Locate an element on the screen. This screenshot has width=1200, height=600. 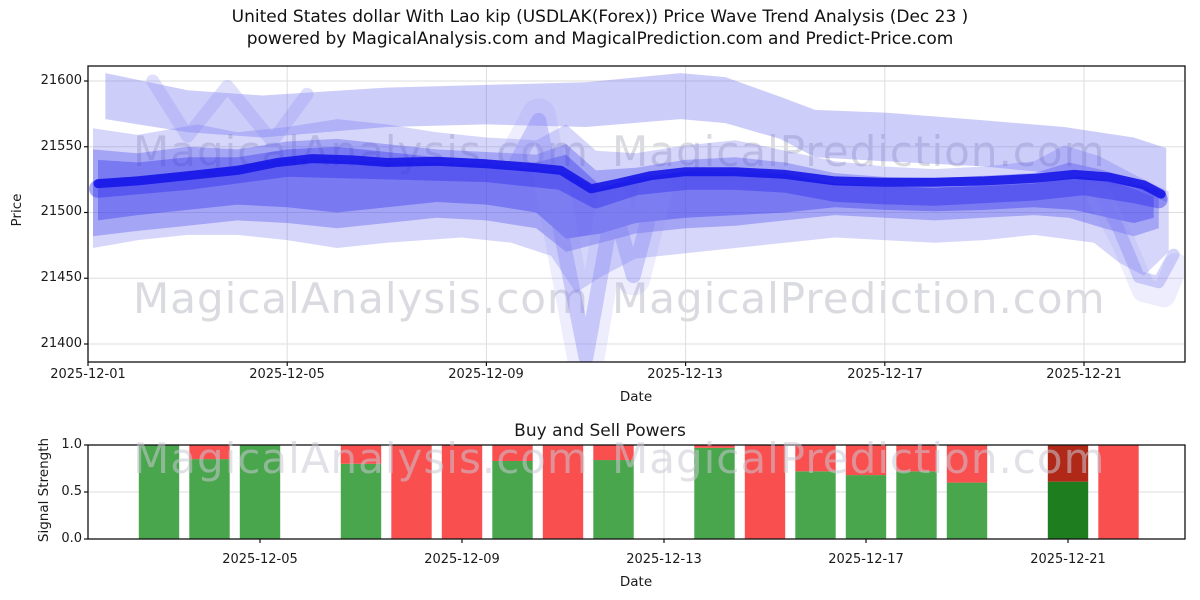
price-xtick-dec09: 2025-12-09 is located at coordinates (486, 374).